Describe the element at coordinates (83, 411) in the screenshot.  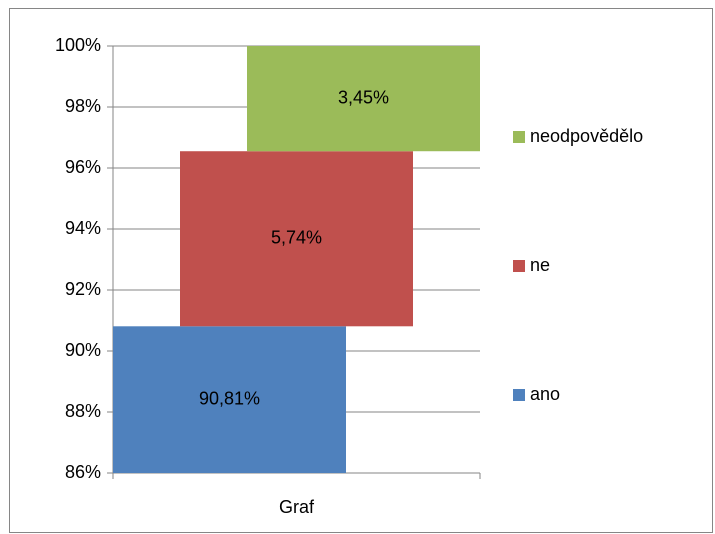
I see `y-tick-label: 88%` at that location.